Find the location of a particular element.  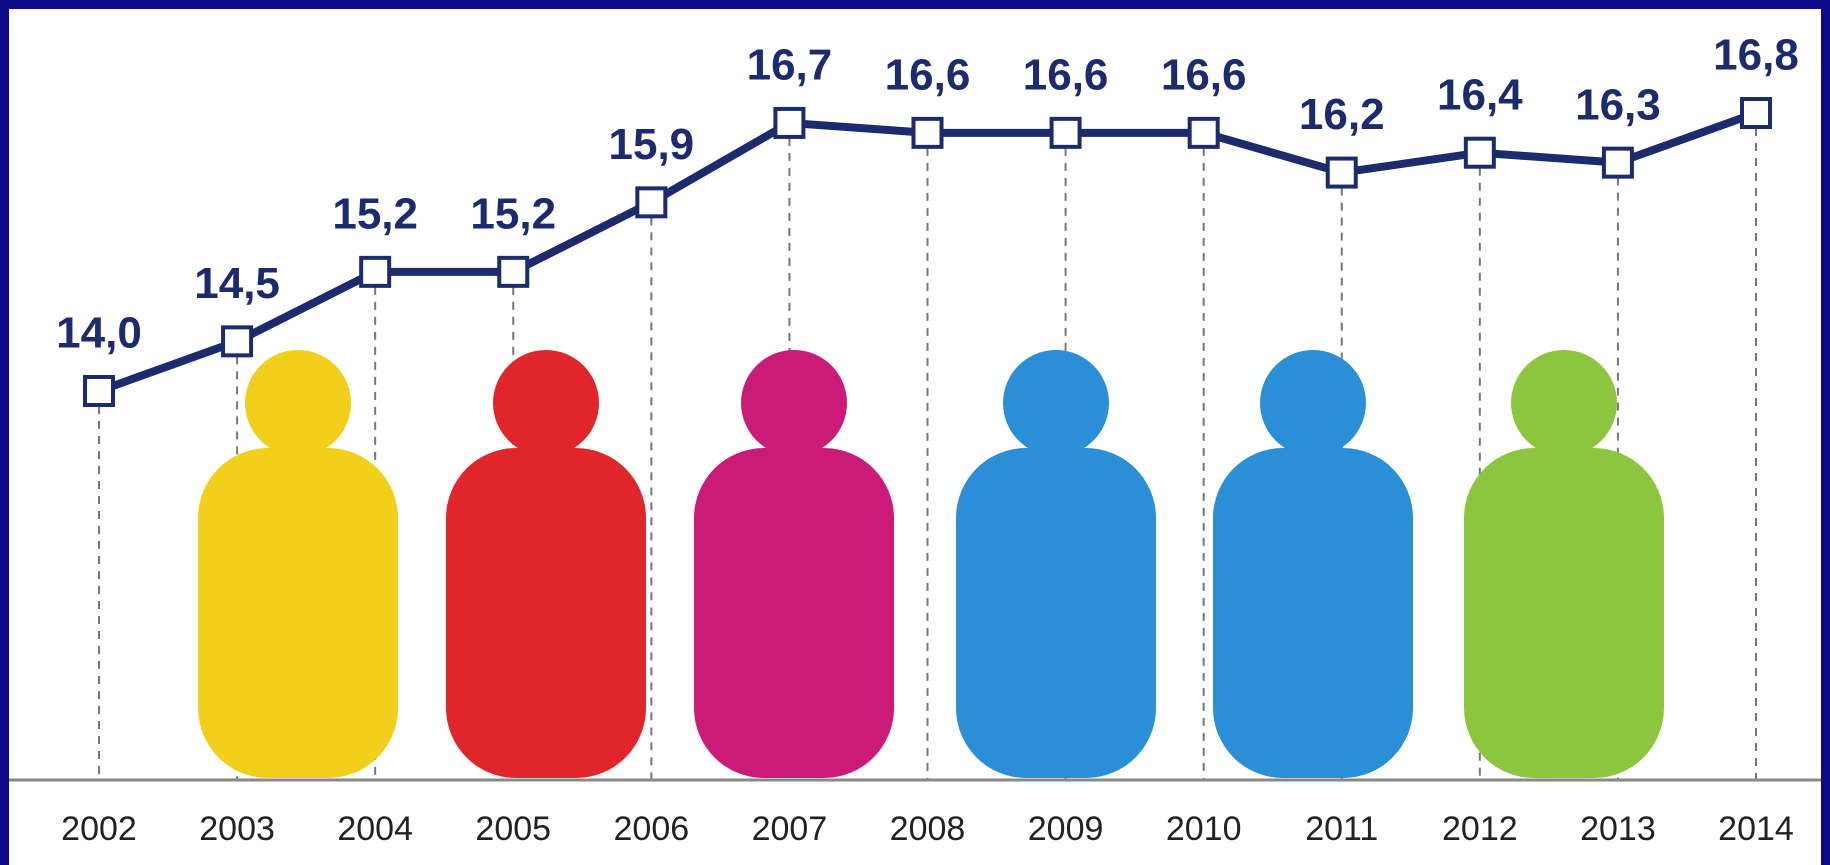

x-tick-label: 2008 is located at coordinates (928, 829).